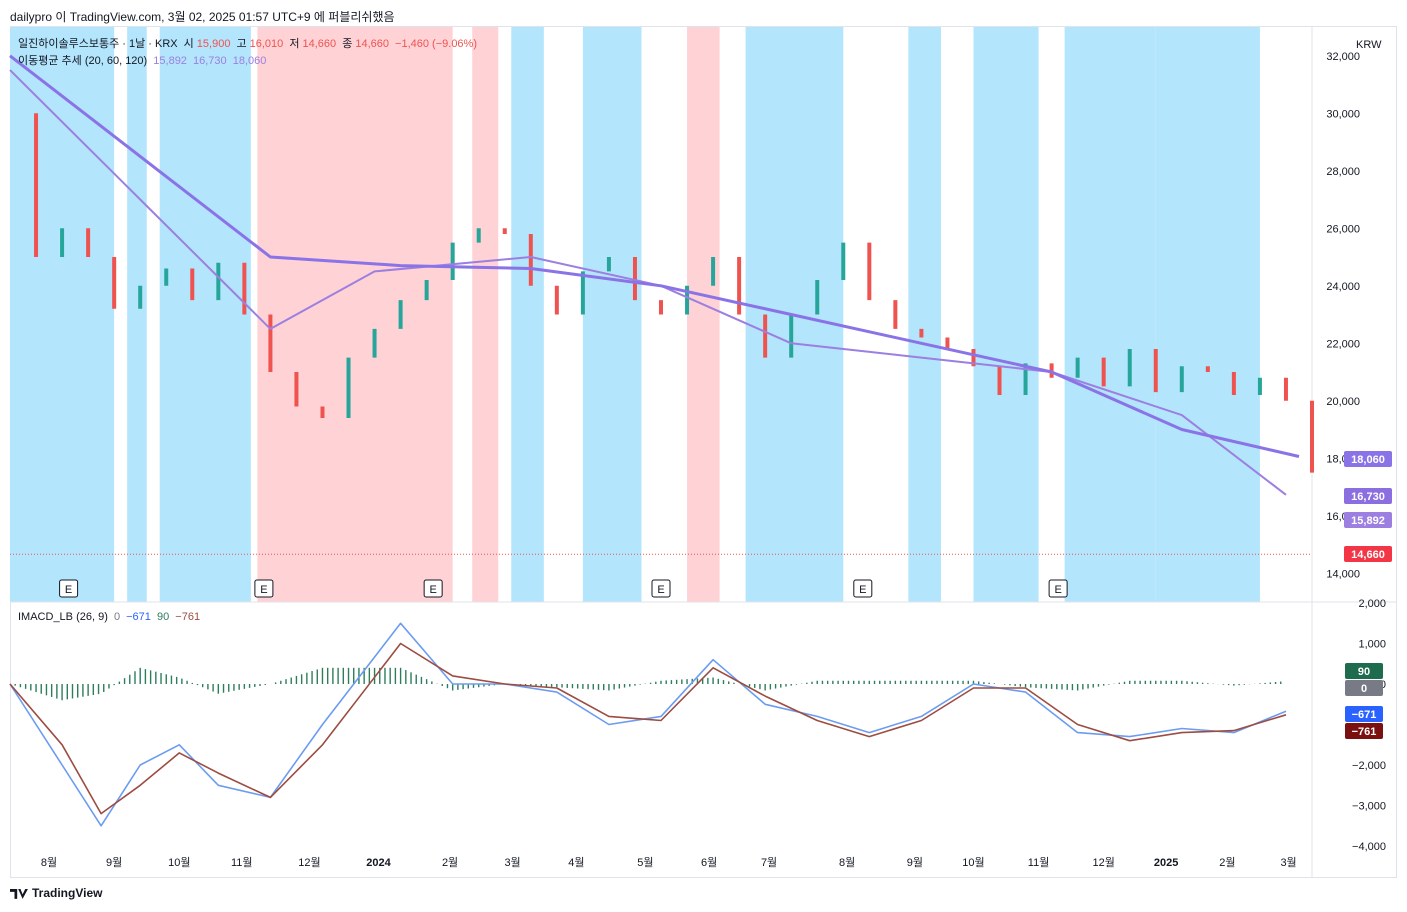  What do you see at coordinates (1166, 863) in the screenshot?
I see `x-tick-label: 2025` at bounding box center [1166, 863].